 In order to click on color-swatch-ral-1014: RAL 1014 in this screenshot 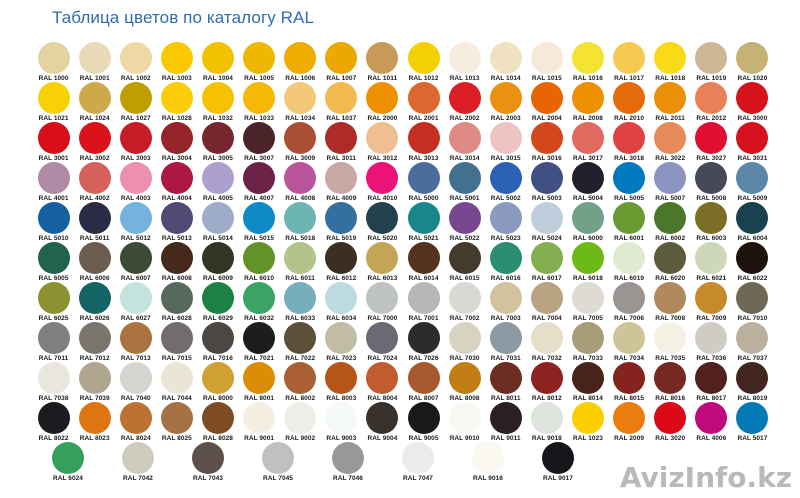, I will do `click(505, 62)`.